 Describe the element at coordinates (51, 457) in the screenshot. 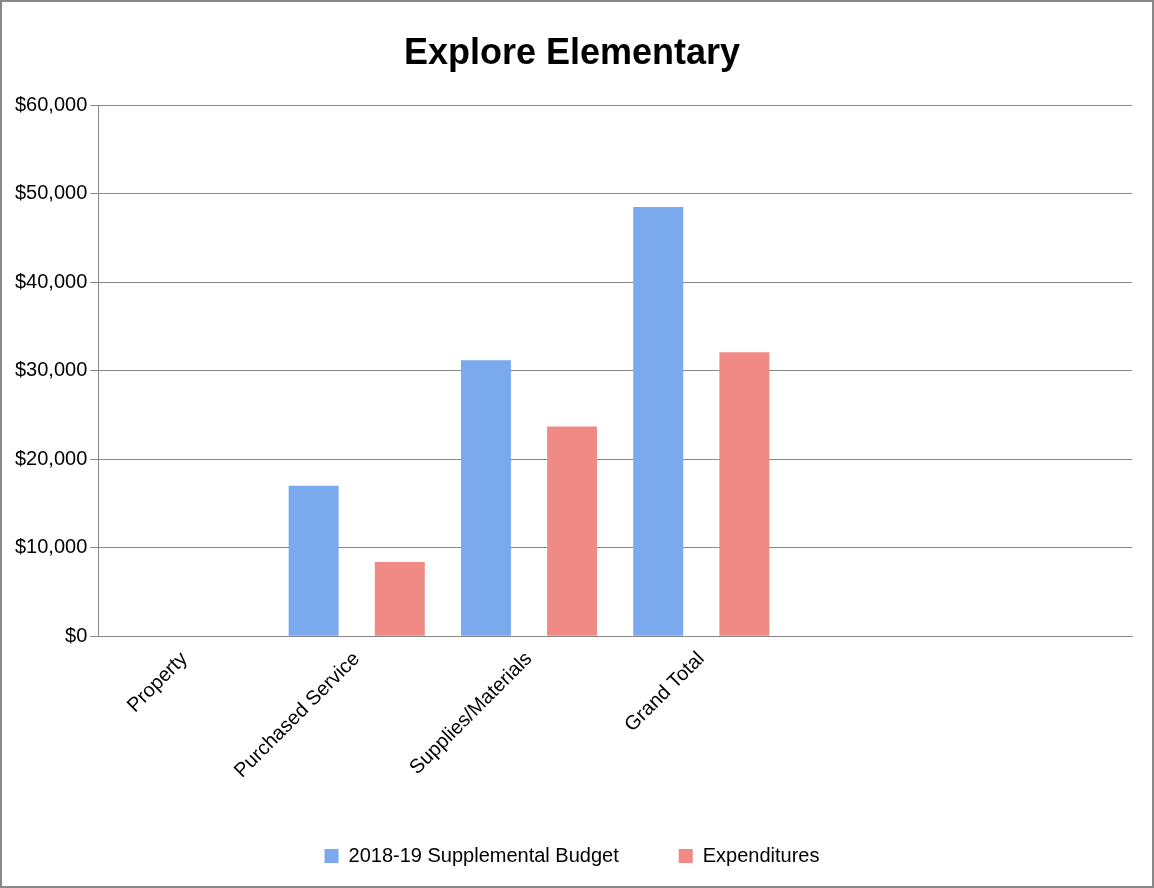

I see `y-tick-label: $20,000` at that location.